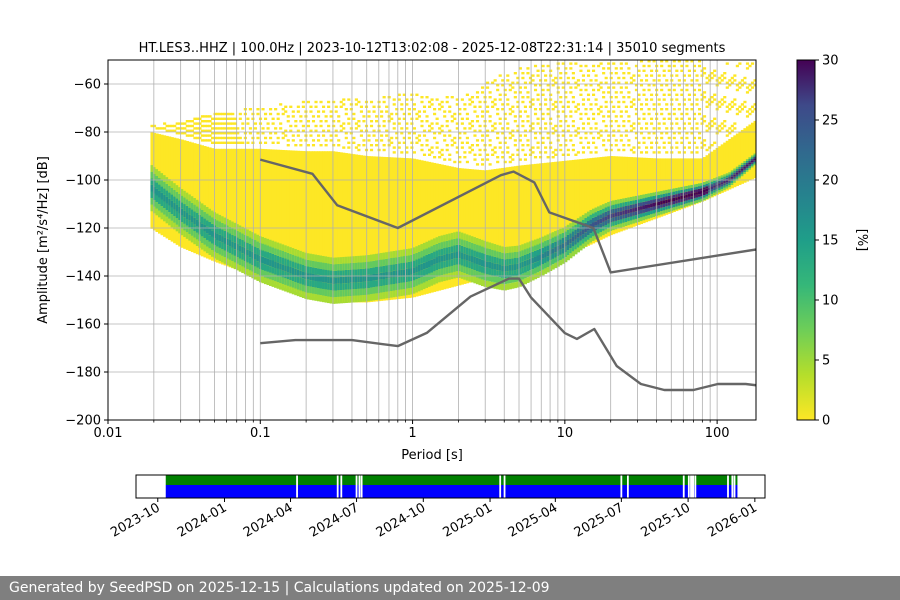  What do you see at coordinates (83, 181) in the screenshot?
I see `y-tick-label: −100` at bounding box center [83, 181].